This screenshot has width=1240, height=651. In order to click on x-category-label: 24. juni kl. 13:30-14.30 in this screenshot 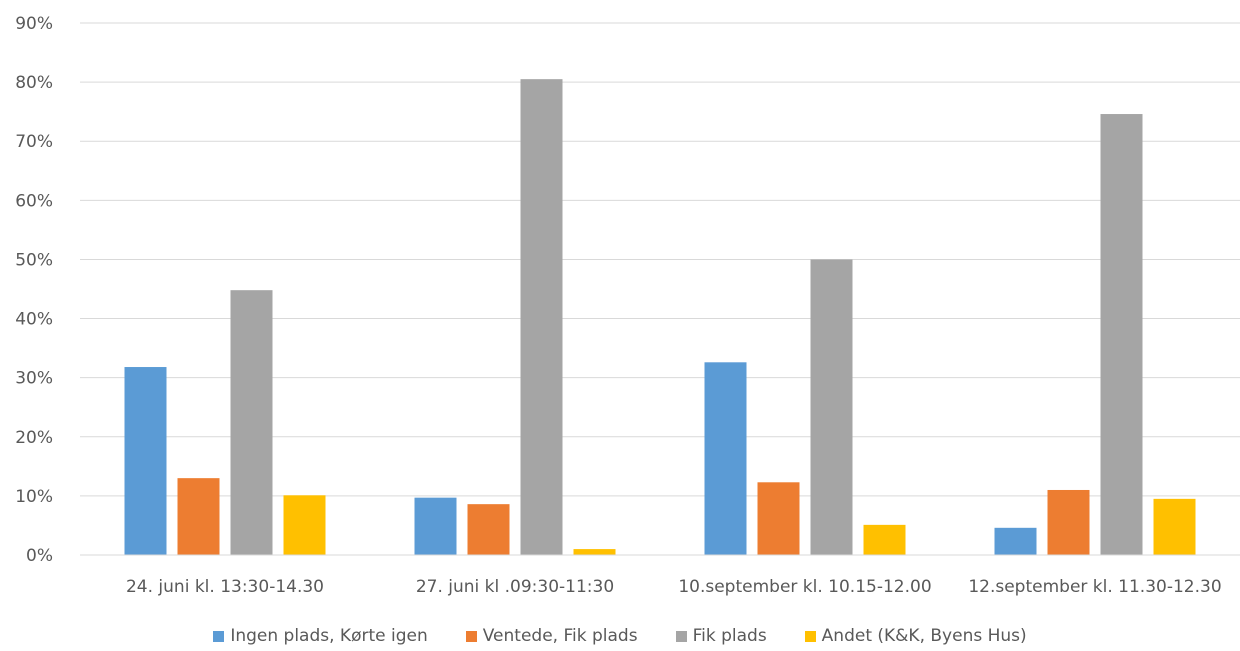, I will do `click(225, 587)`.